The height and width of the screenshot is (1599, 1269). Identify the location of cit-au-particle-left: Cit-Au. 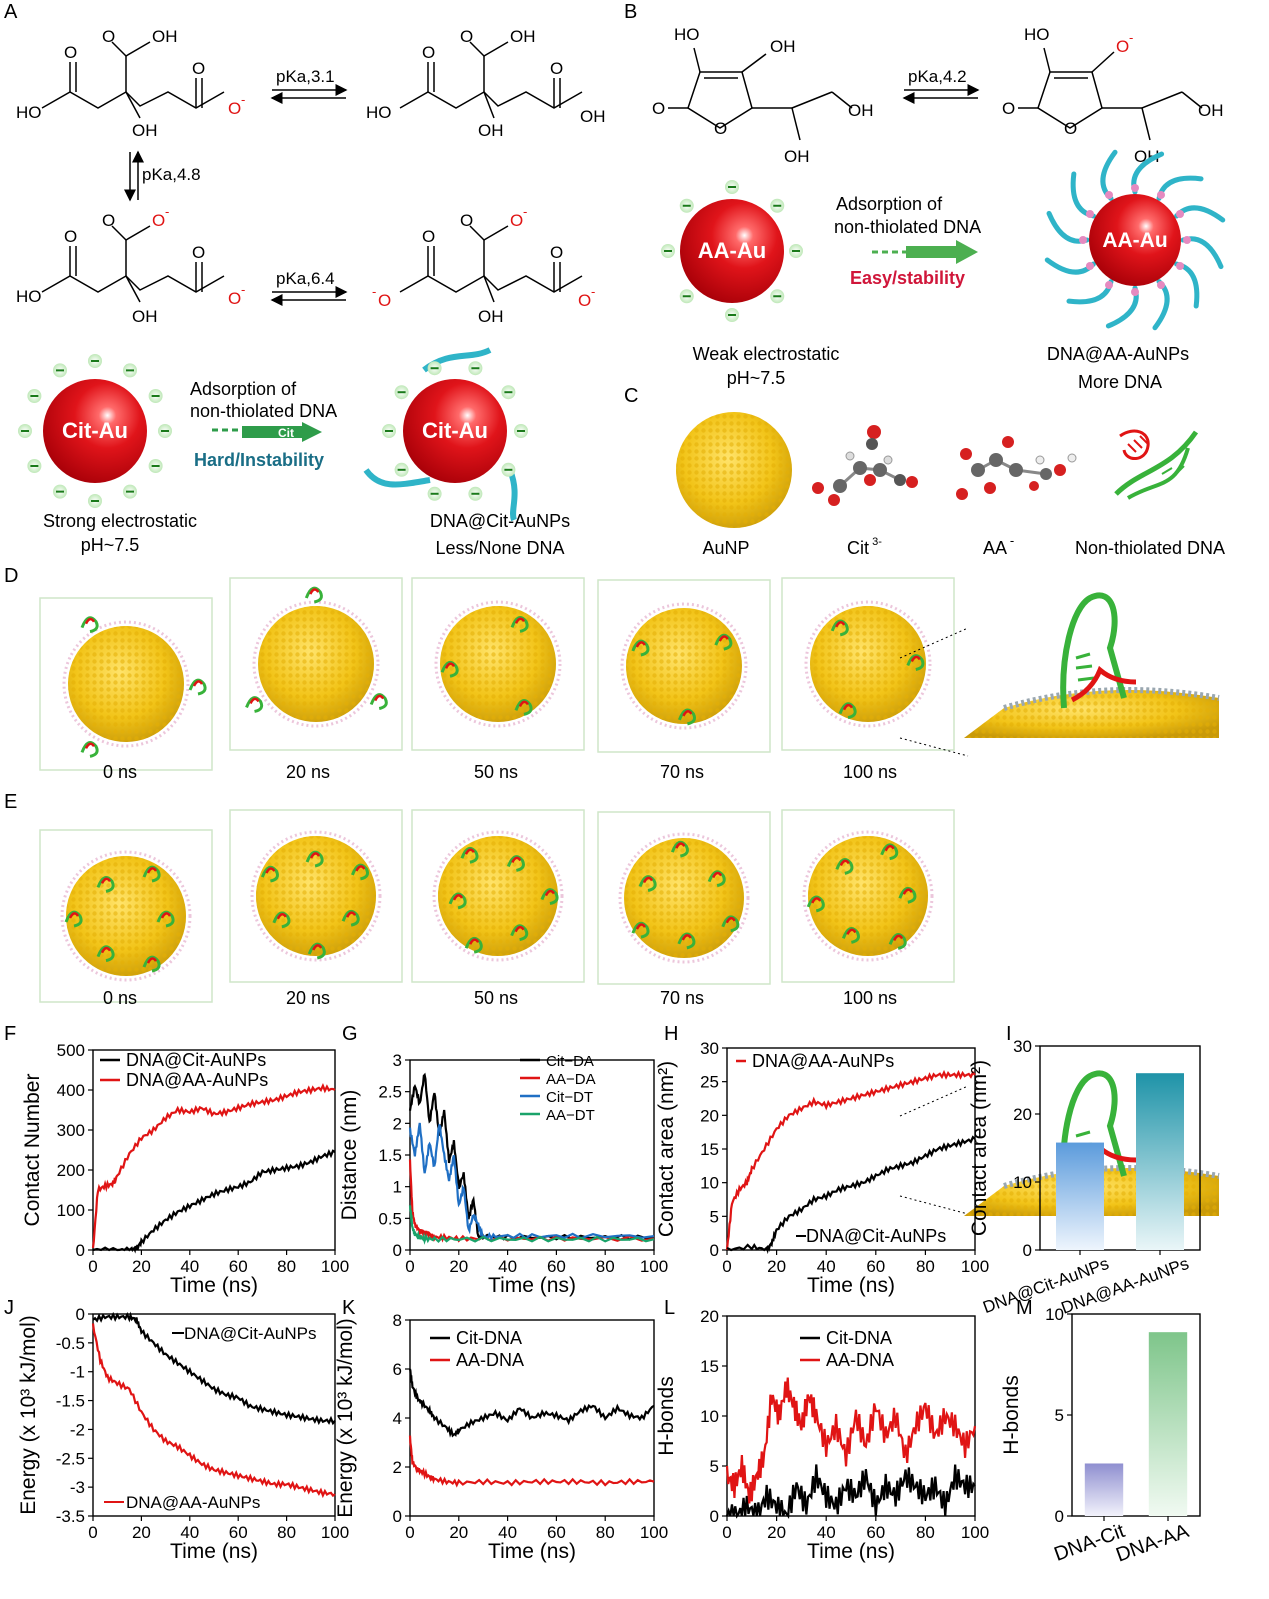
(95, 431).